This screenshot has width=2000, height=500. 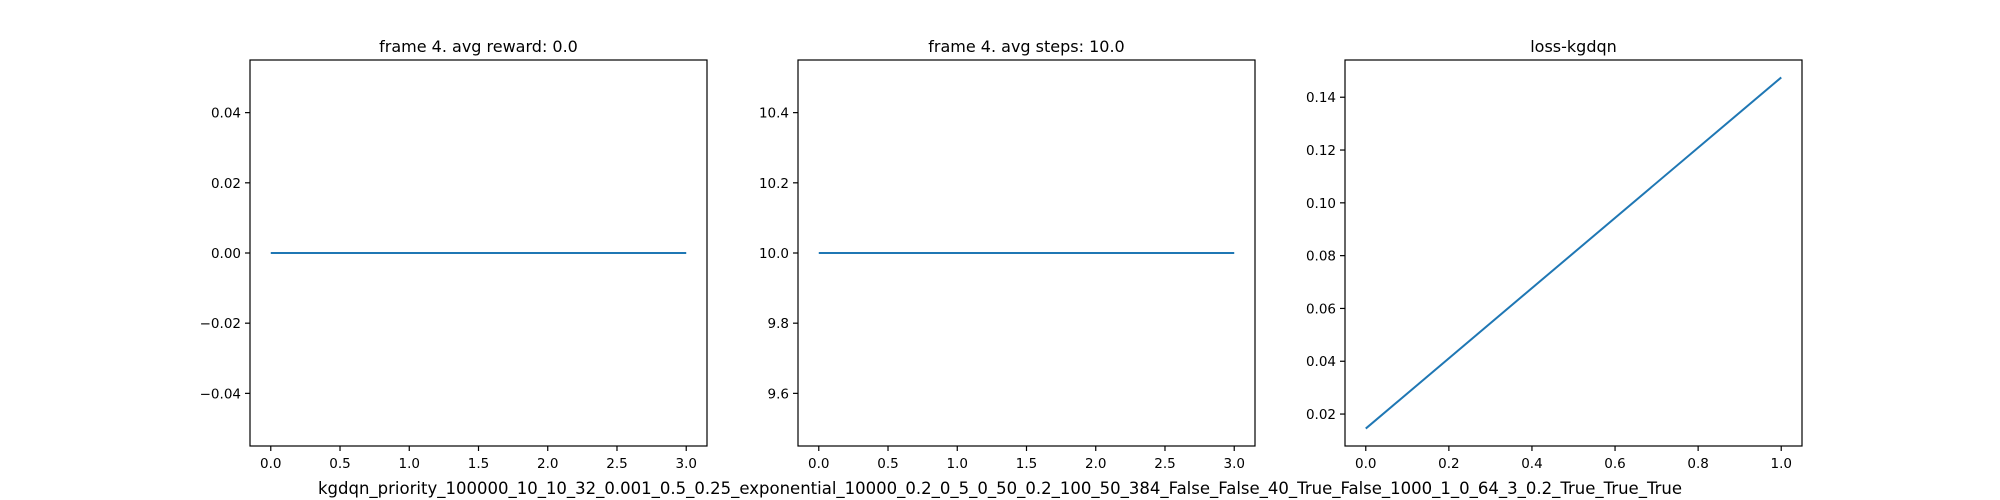 I want to click on y-tick-label: 9.6, so click(x=778, y=394).